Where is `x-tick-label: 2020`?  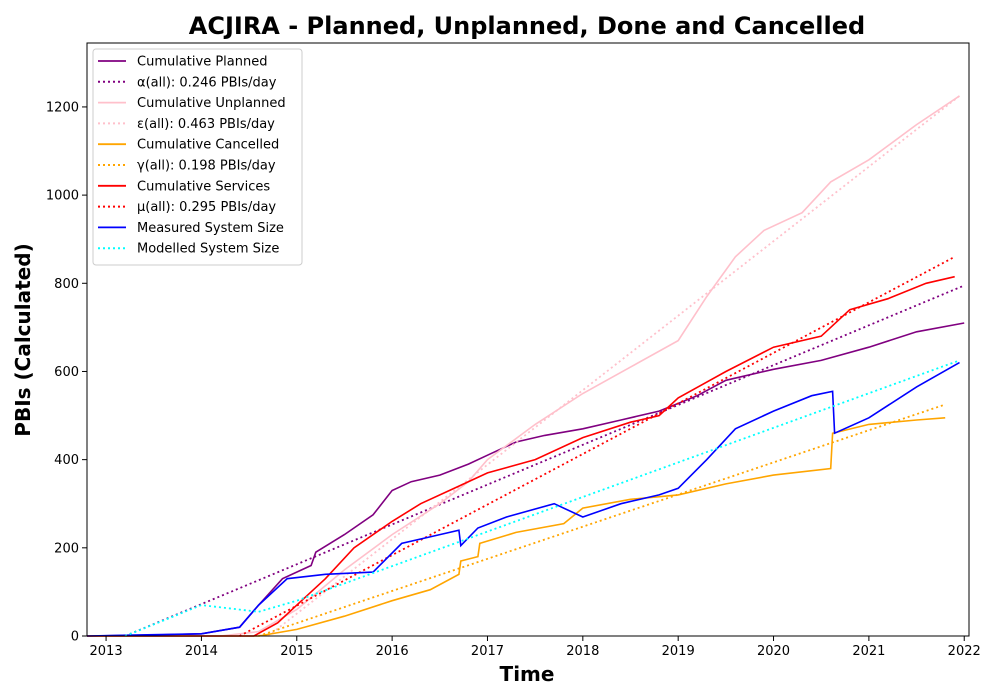 x-tick-label: 2020 is located at coordinates (773, 651).